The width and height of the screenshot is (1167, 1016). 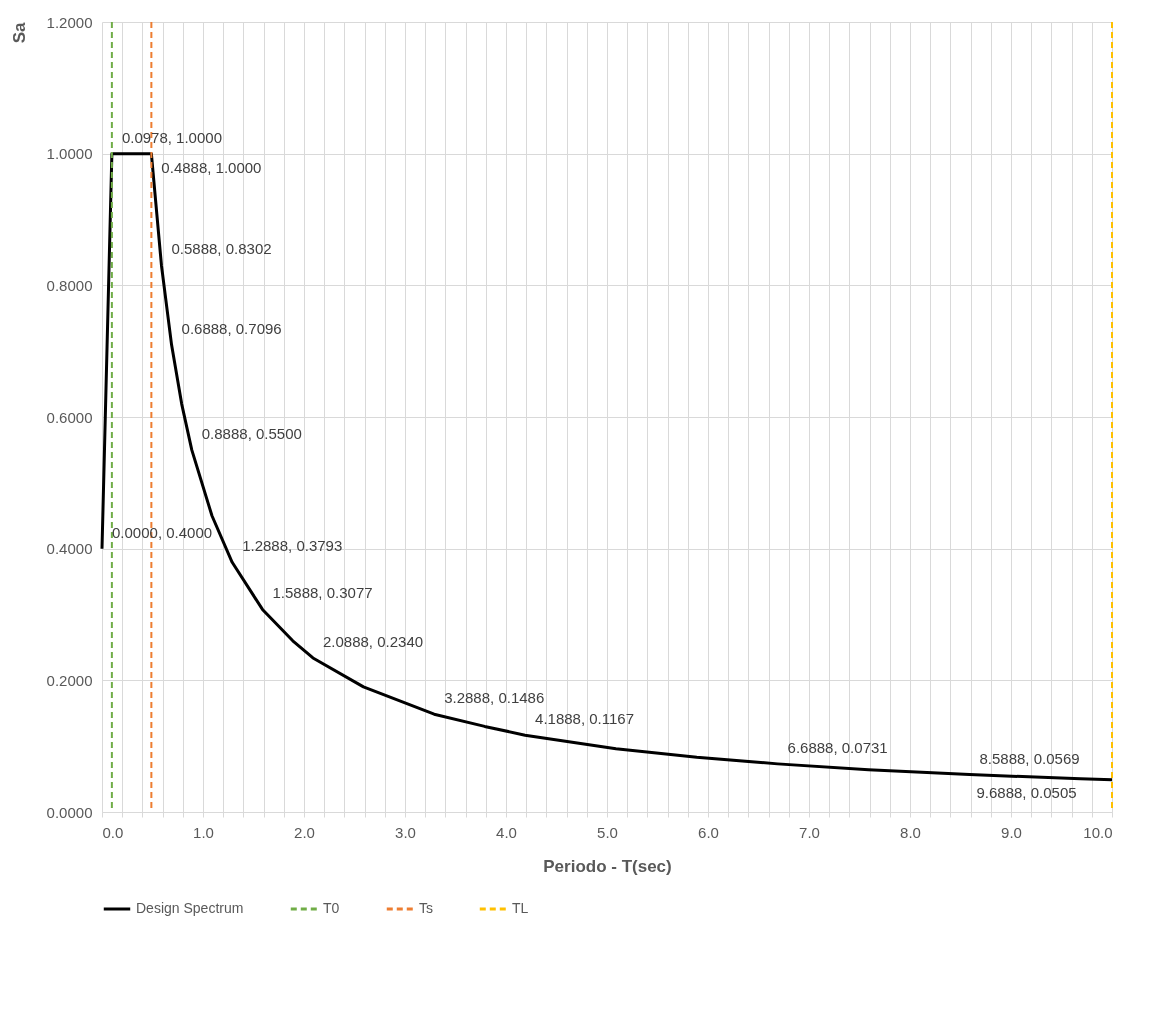 What do you see at coordinates (607, 866) in the screenshot?
I see `x-axis-title: Periodo - T(sec)` at bounding box center [607, 866].